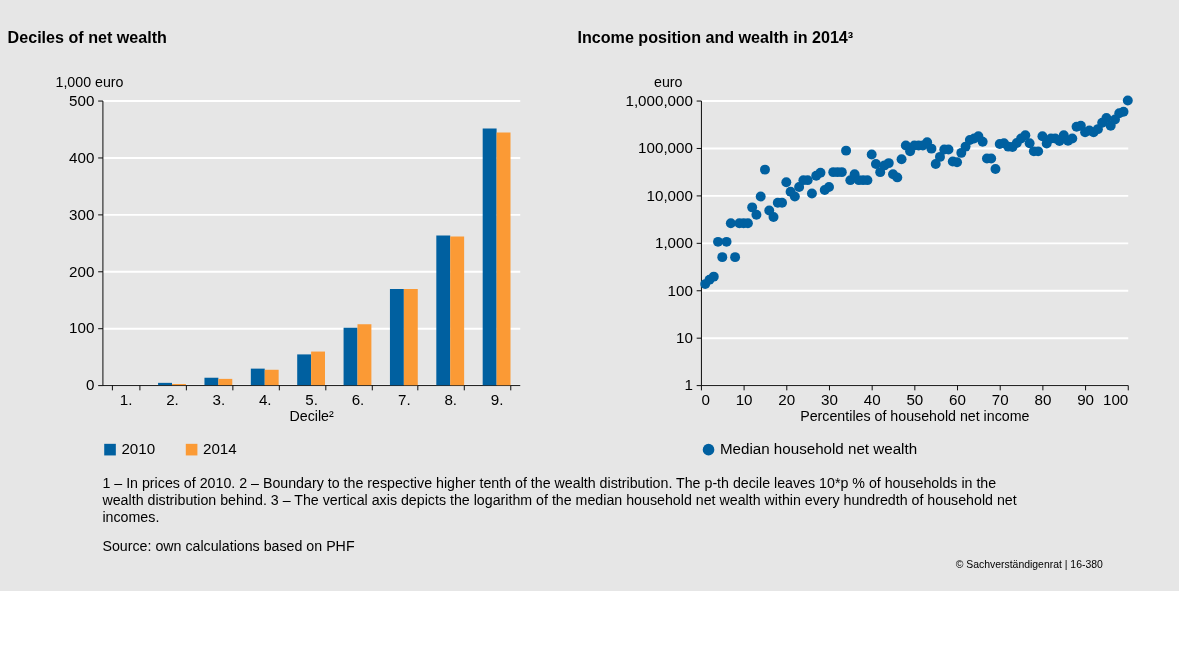 The image size is (1179, 654). Describe the element at coordinates (744, 399) in the screenshot. I see `x-tick-label: 10` at that location.